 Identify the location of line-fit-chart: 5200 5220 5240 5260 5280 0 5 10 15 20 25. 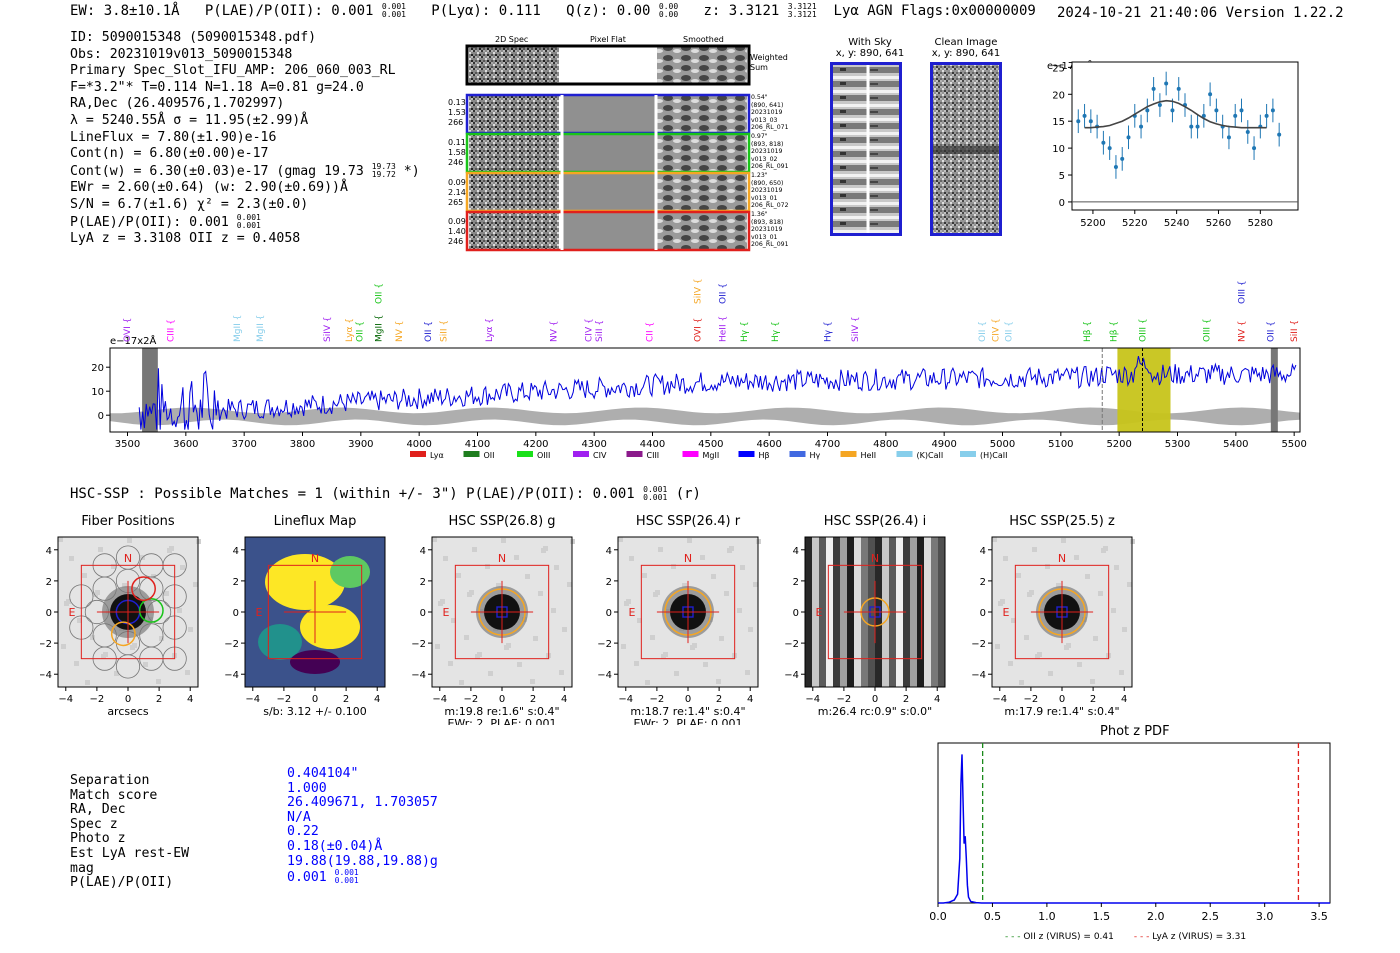
(1175, 145).